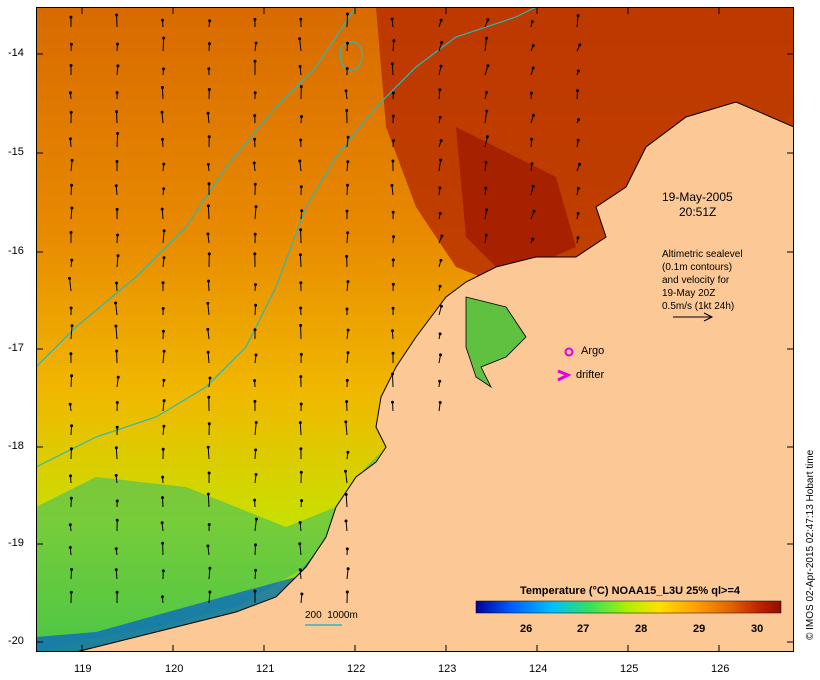 Image resolution: width=820 pixels, height=680 pixels. Describe the element at coordinates (16, 348) in the screenshot. I see `lat-tick-17: -17` at that location.